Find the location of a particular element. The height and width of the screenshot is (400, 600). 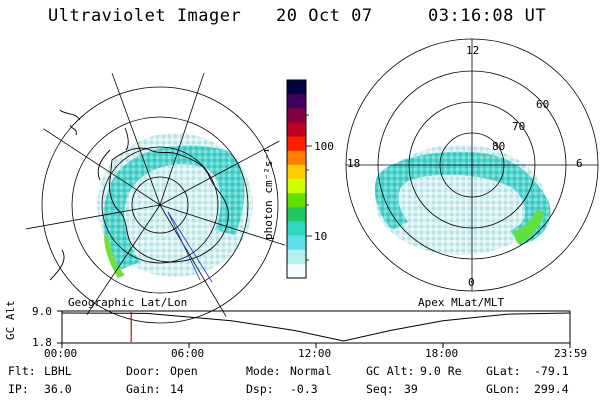

glon-label: GLon: is located at coordinates (503, 389).